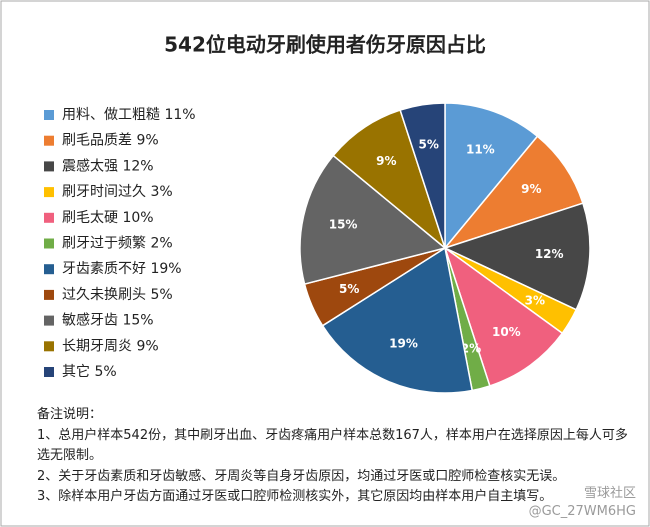 The image size is (650, 527). I want to click on legend-category: 其它, so click(76, 371).